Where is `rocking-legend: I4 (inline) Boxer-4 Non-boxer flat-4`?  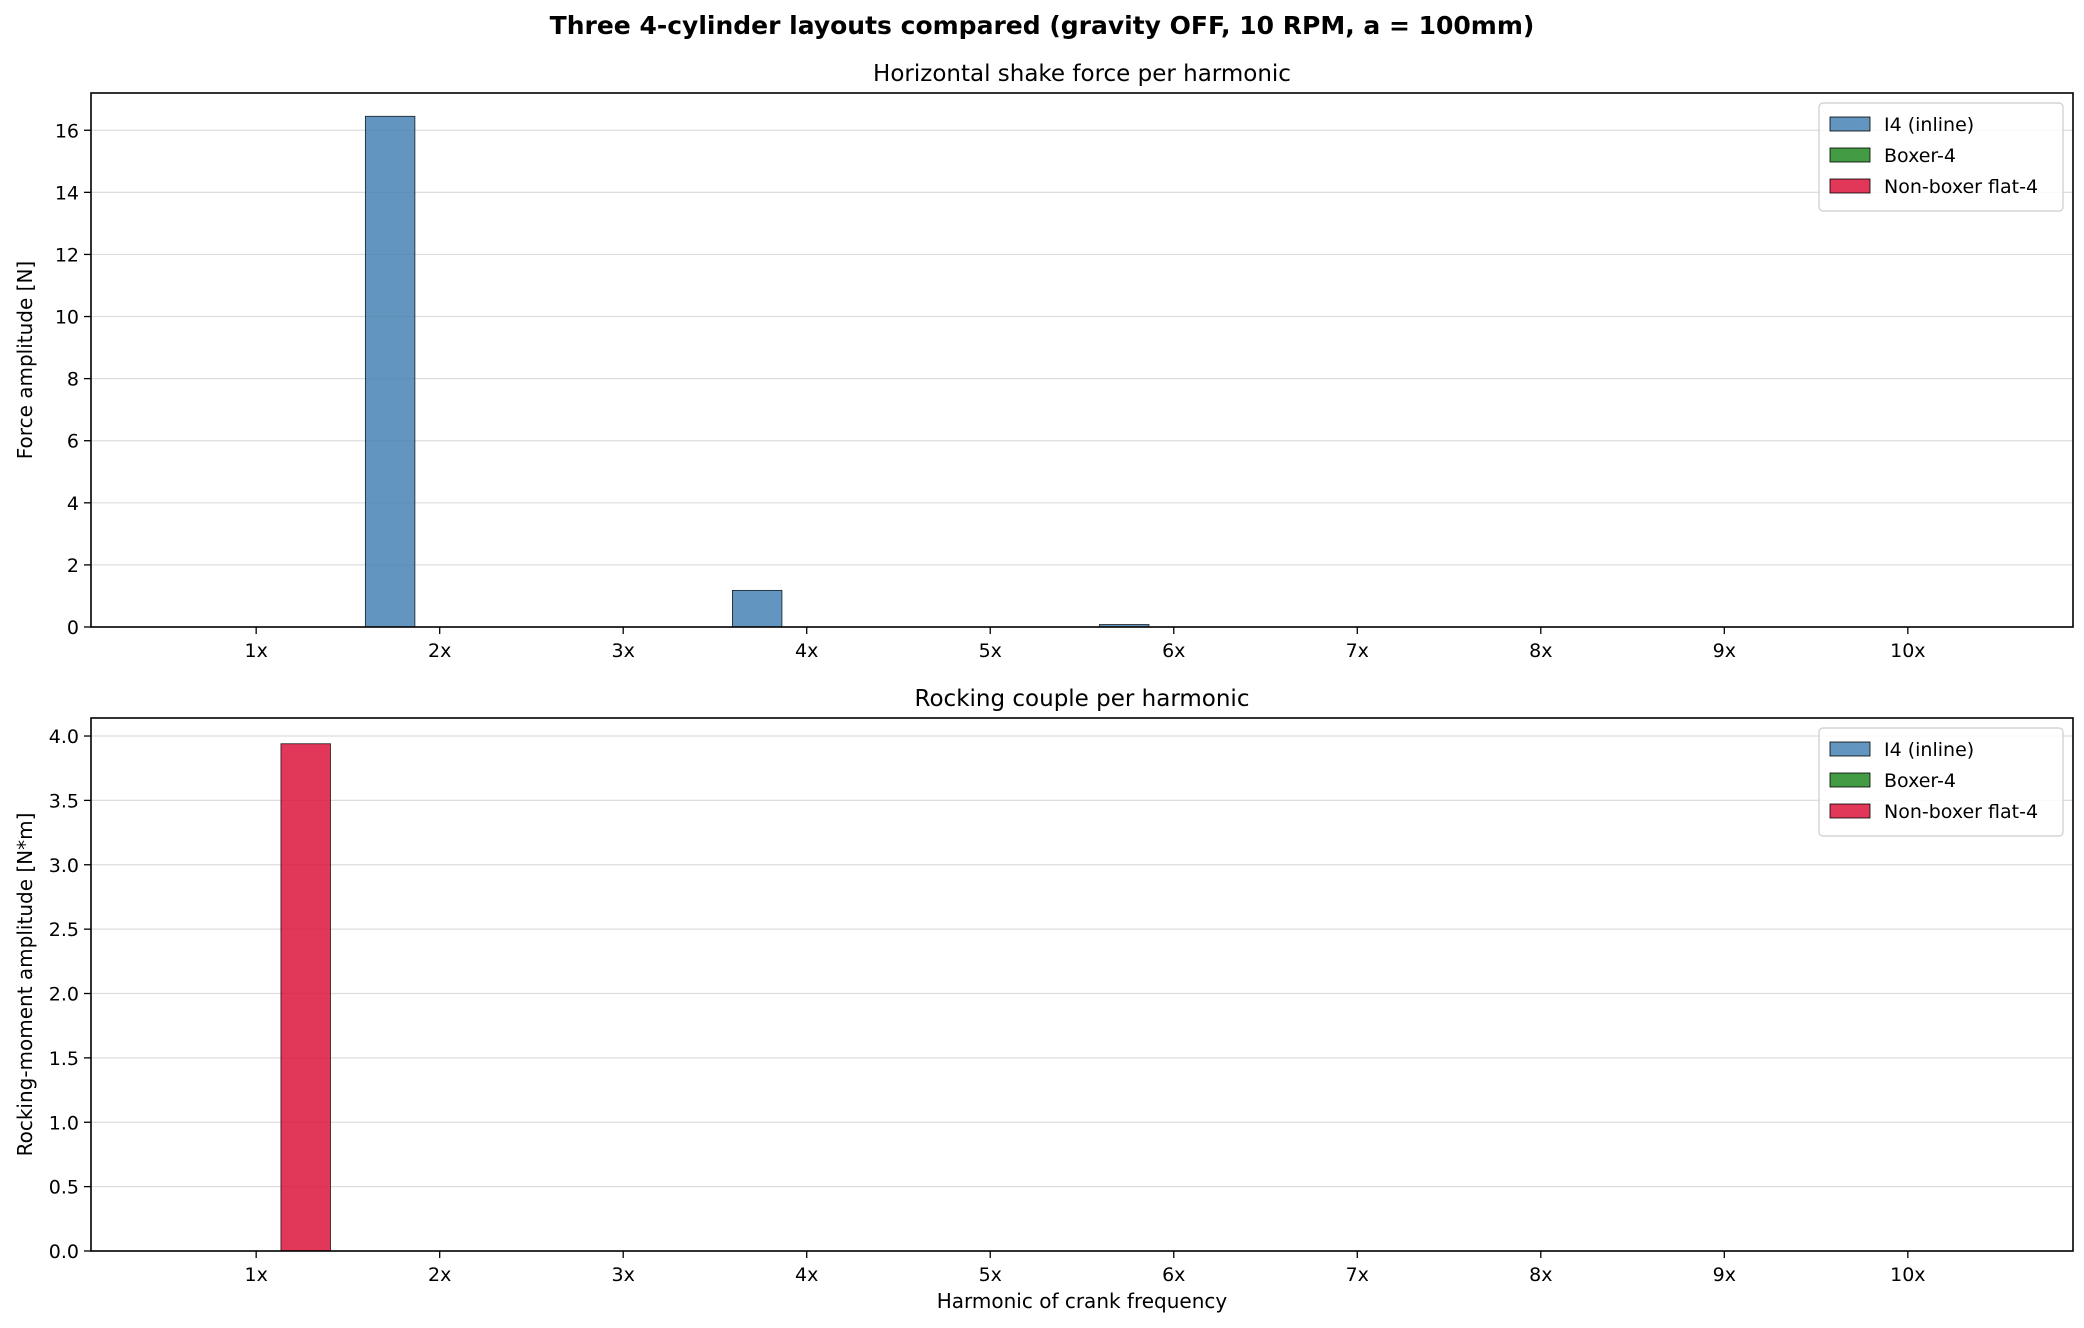 rocking-legend: I4 (inline) Boxer-4 Non-boxer flat-4 is located at coordinates (1941, 782).